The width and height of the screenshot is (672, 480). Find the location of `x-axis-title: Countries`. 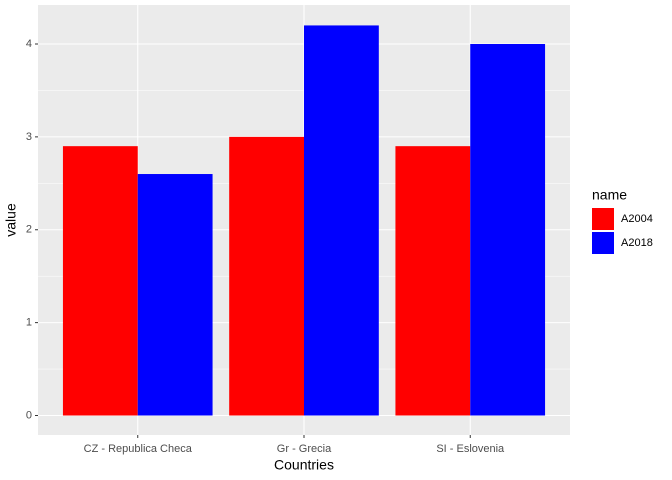

x-axis-title: Countries is located at coordinates (304, 465).